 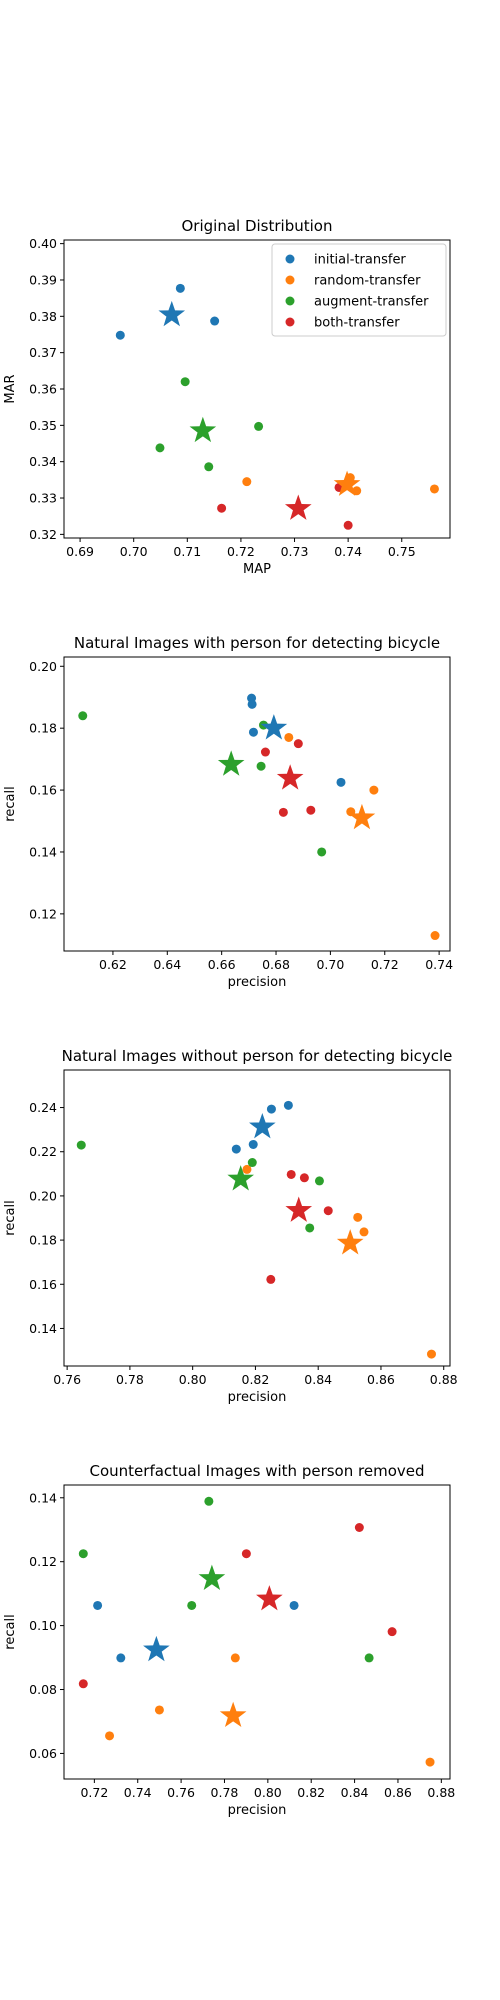 What do you see at coordinates (43, 461) in the screenshot?
I see `y-tick-label: 0.34` at bounding box center [43, 461].